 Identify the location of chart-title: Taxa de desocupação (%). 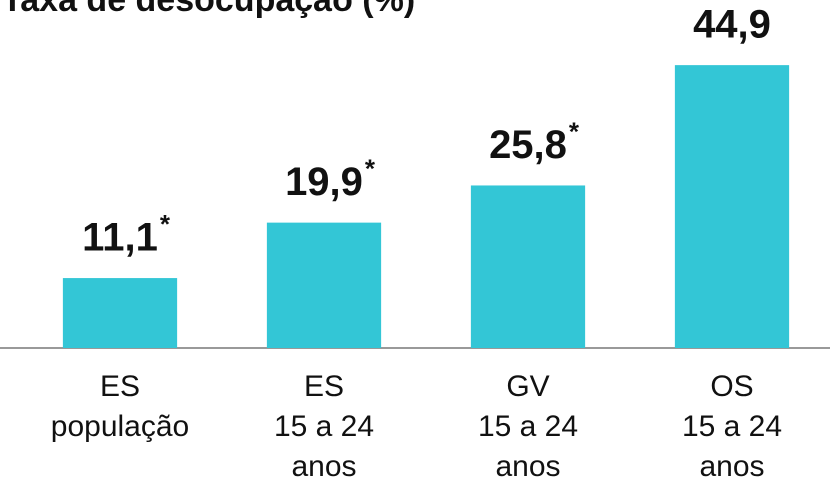
(208, 9).